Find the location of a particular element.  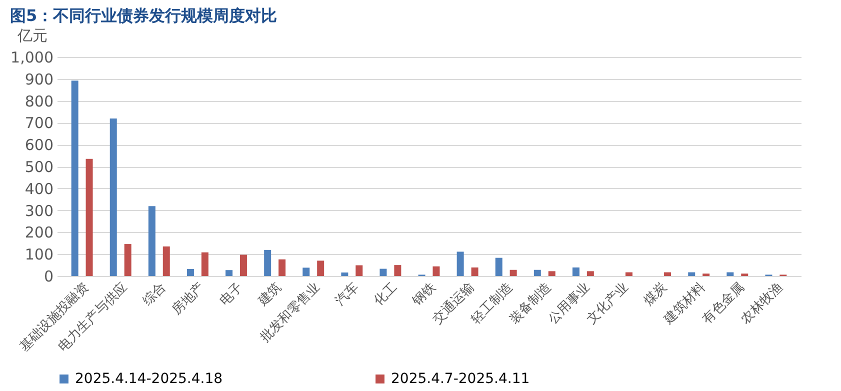

y-axis-title: 亿元 is located at coordinates (32, 35).